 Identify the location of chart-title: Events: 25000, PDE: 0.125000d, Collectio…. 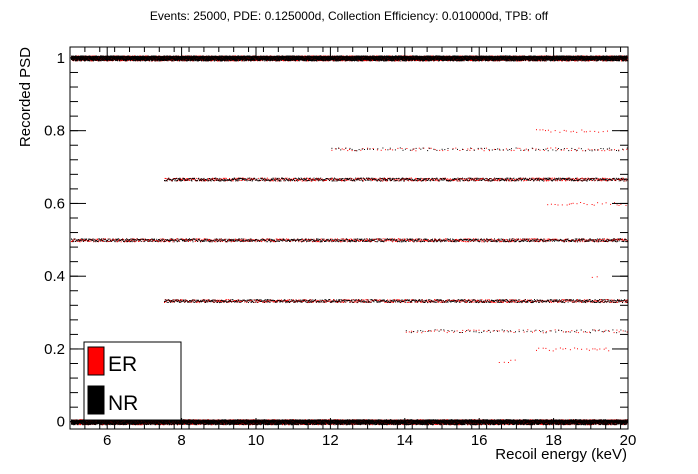
(349, 16).